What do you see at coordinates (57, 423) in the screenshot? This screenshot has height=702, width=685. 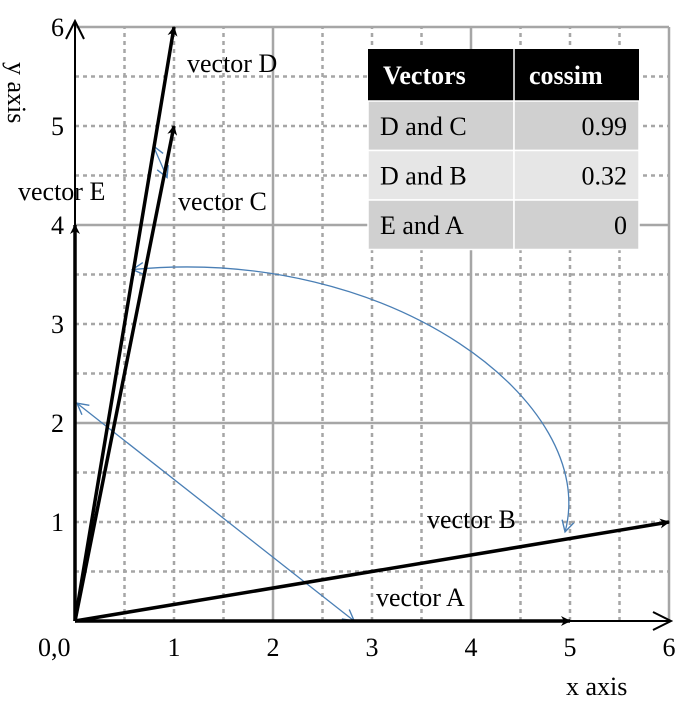 I see `y-tick-label: 2` at bounding box center [57, 423].